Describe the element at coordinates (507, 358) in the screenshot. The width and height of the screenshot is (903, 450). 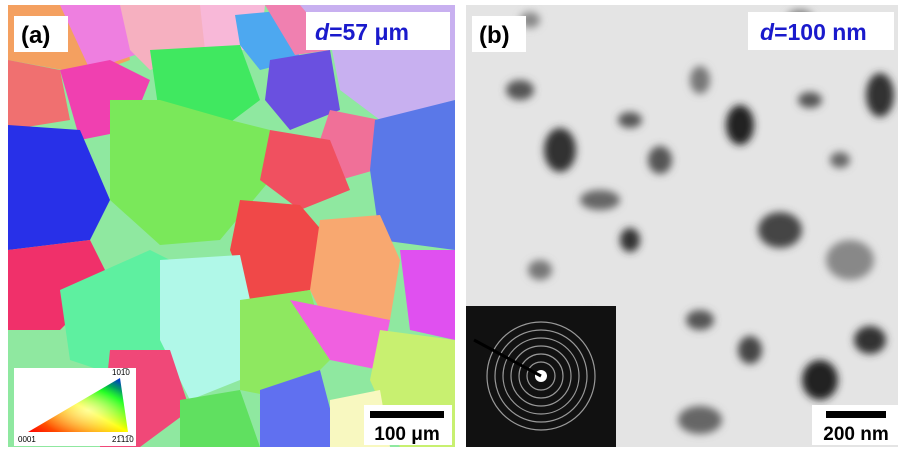
I see `beam-stop` at that location.